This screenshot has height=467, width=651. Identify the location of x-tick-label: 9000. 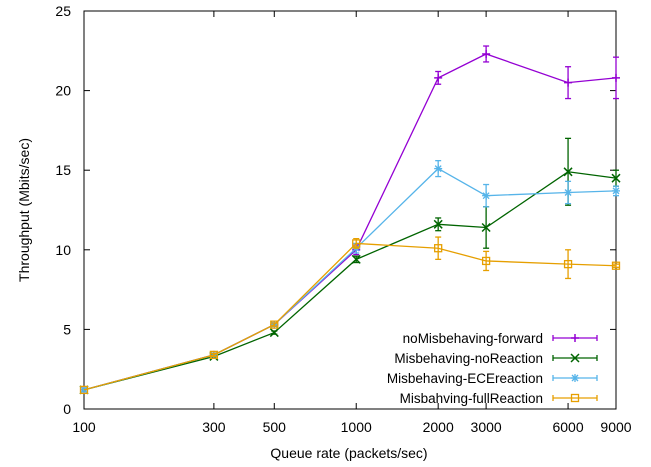
(615, 427).